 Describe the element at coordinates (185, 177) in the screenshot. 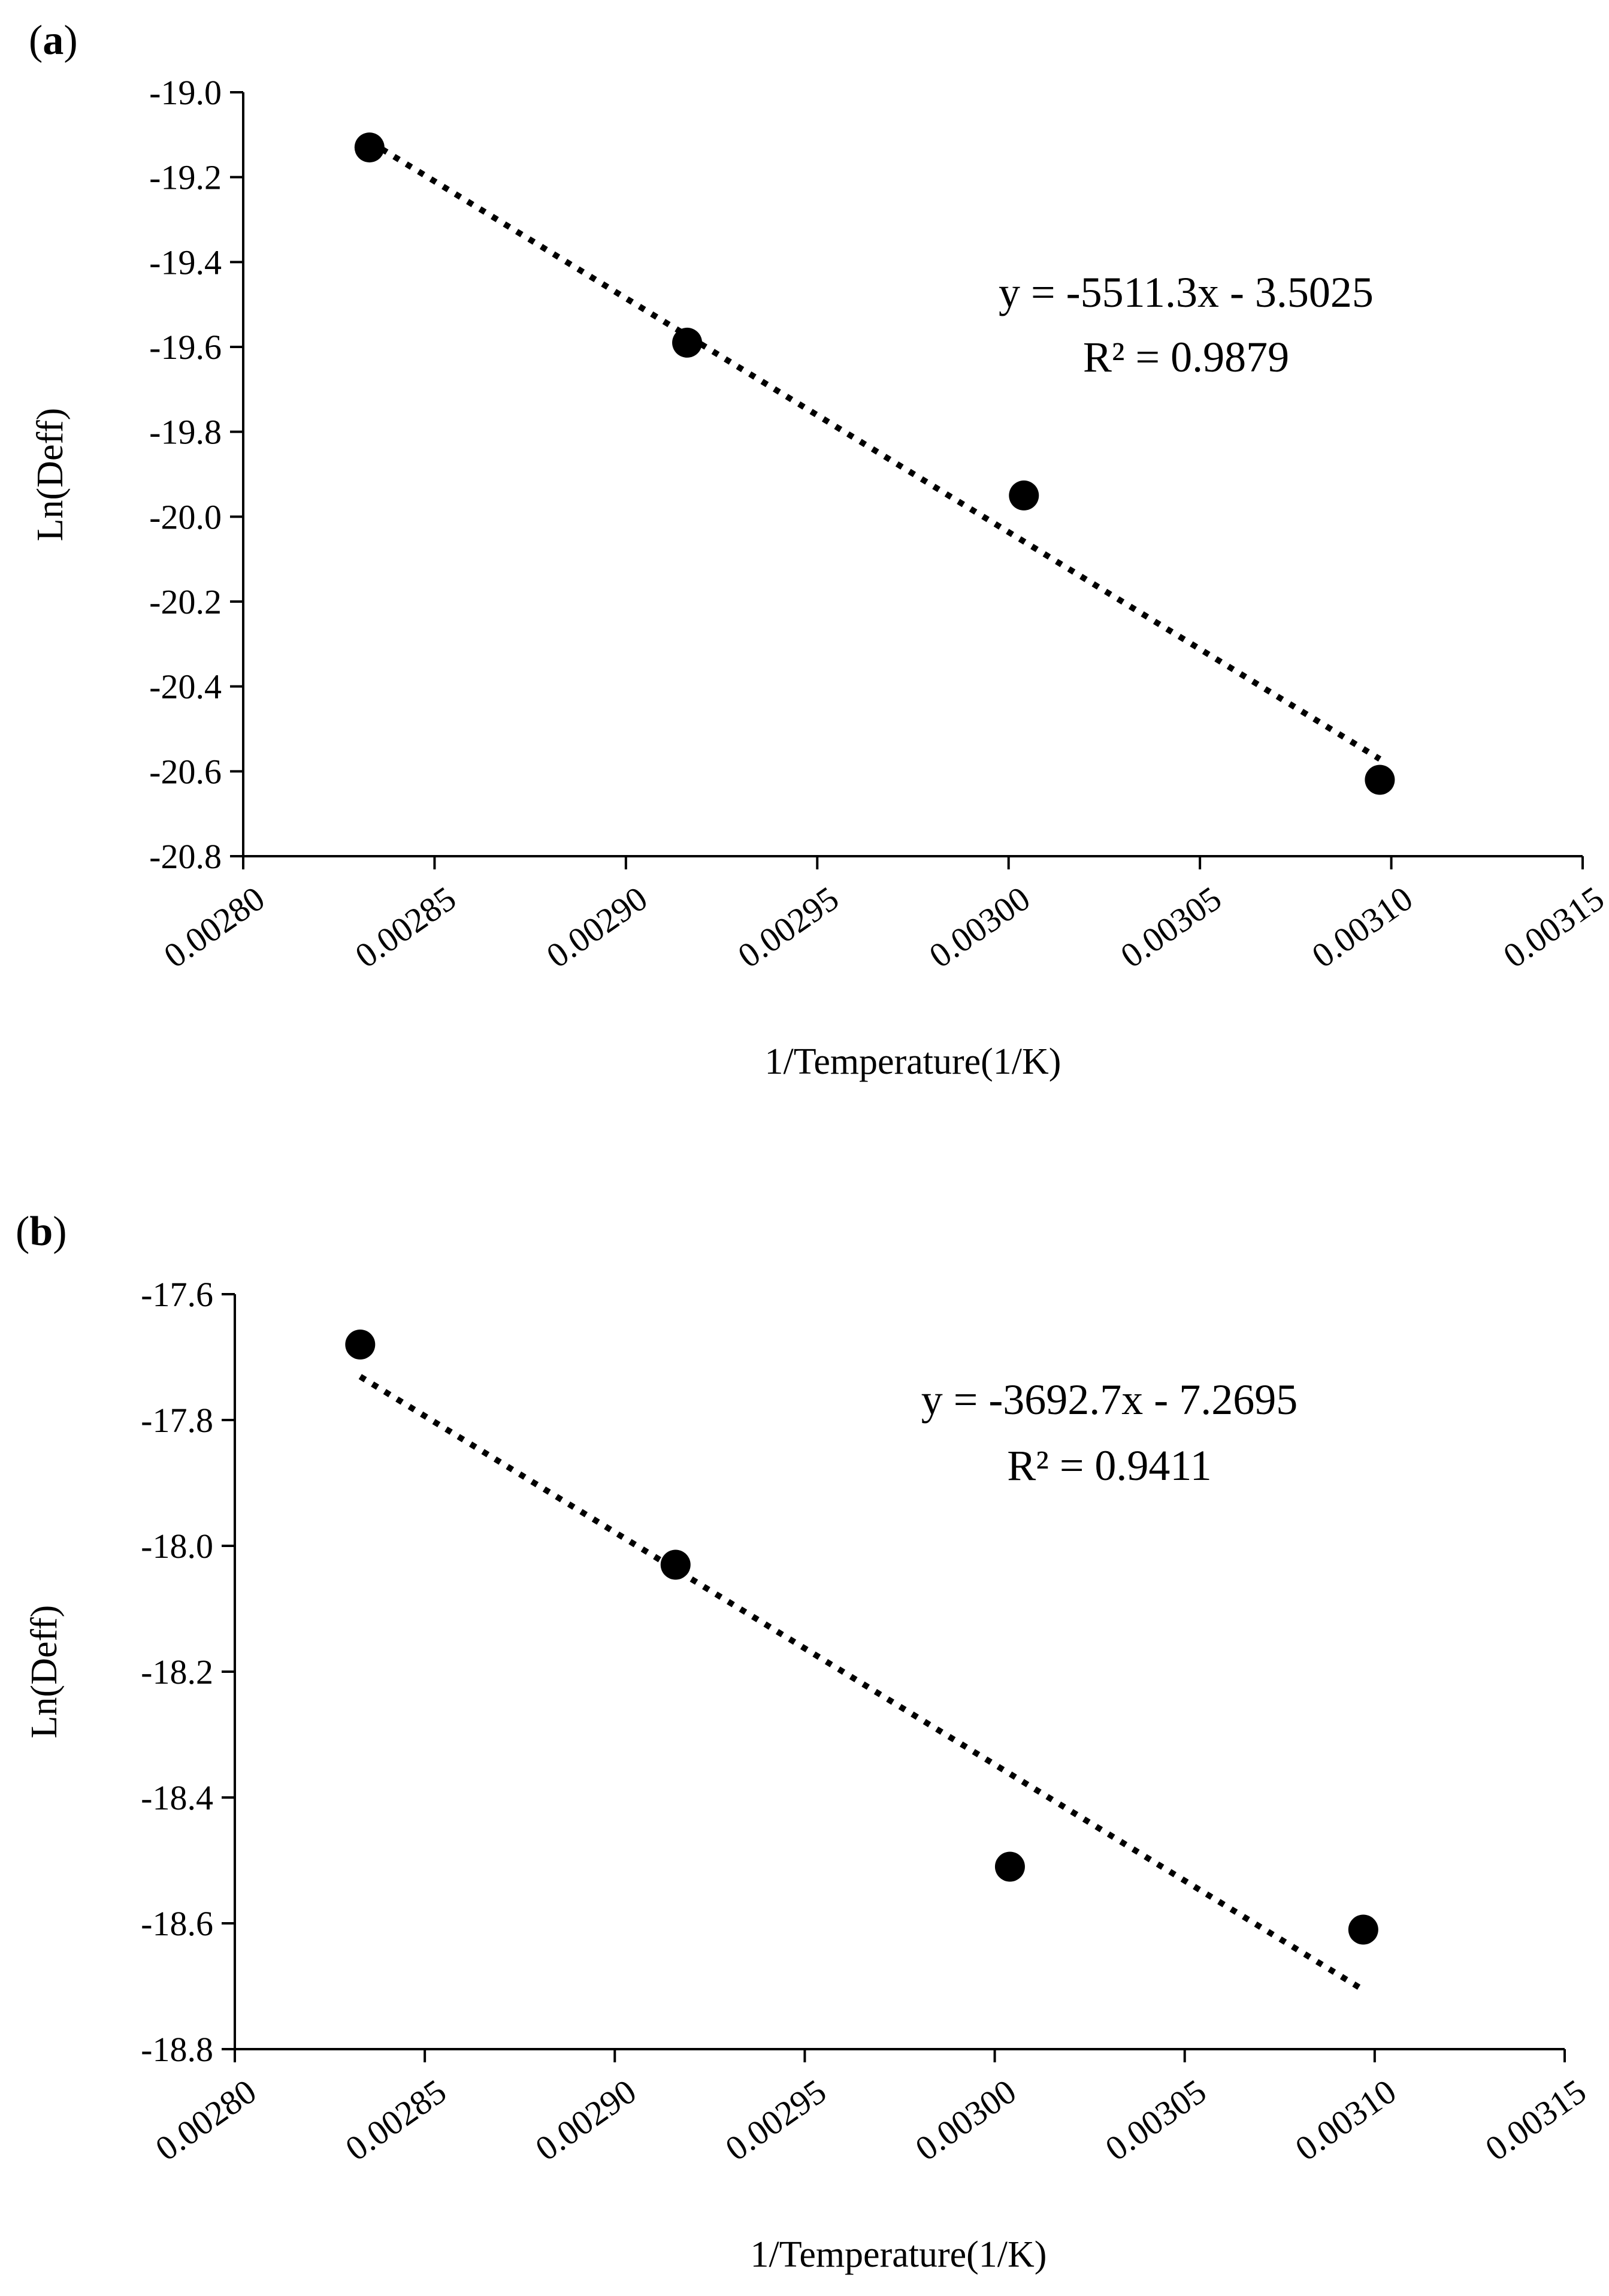

I see `y-tick-label: -19.2` at that location.